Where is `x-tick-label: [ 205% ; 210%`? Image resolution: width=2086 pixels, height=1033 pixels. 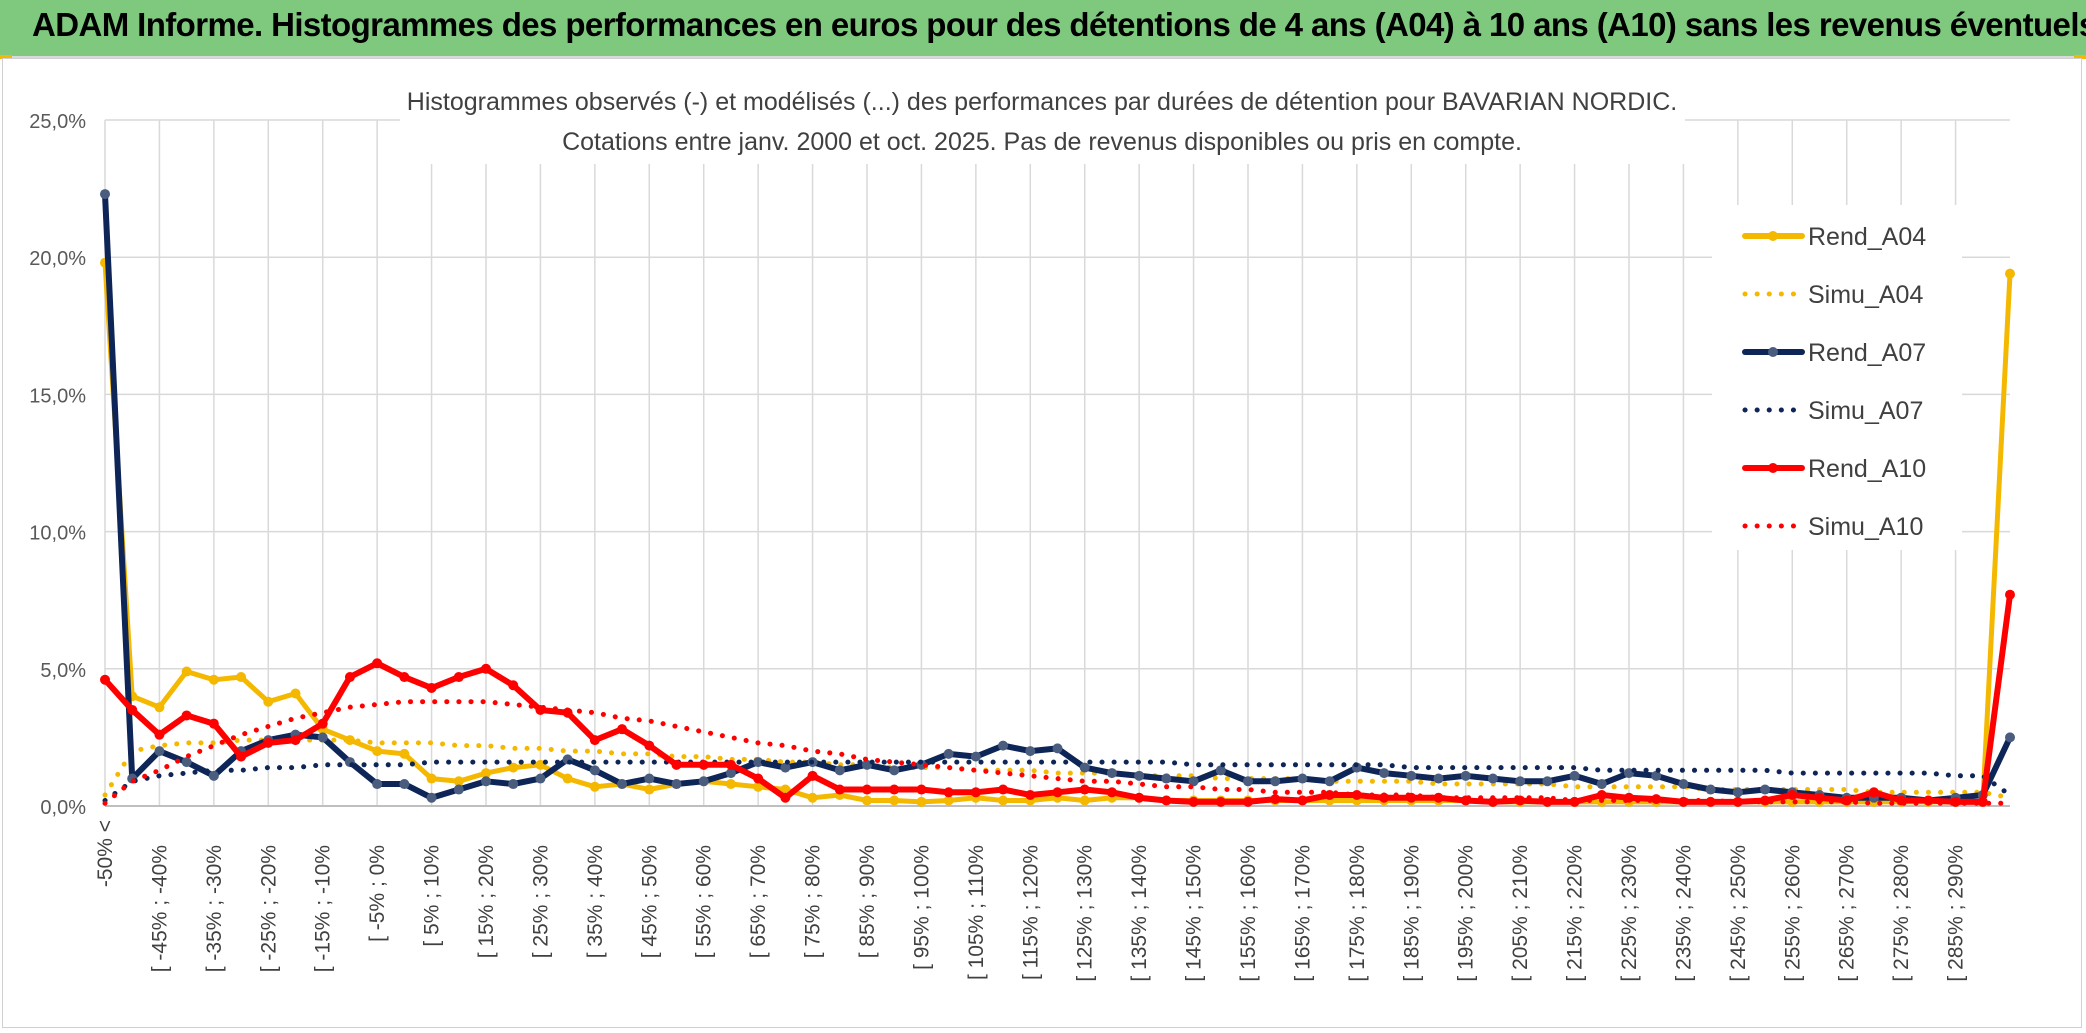
x-tick-label: [ 205% ; 210% is located at coordinates (1520, 913).